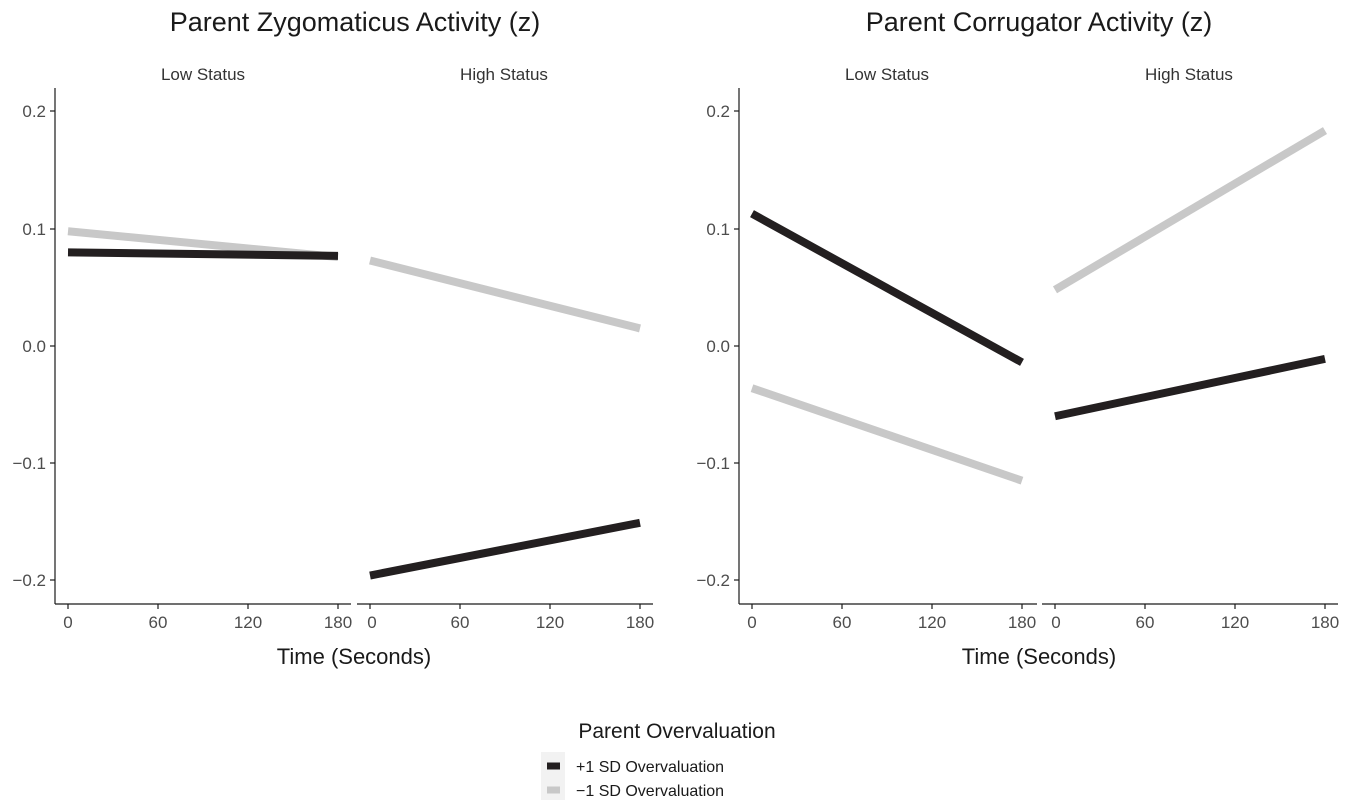 Image resolution: width=1354 pixels, height=800 pixels. I want to click on chart-title: Parent Zygomaticus Activity (z), so click(355, 22).